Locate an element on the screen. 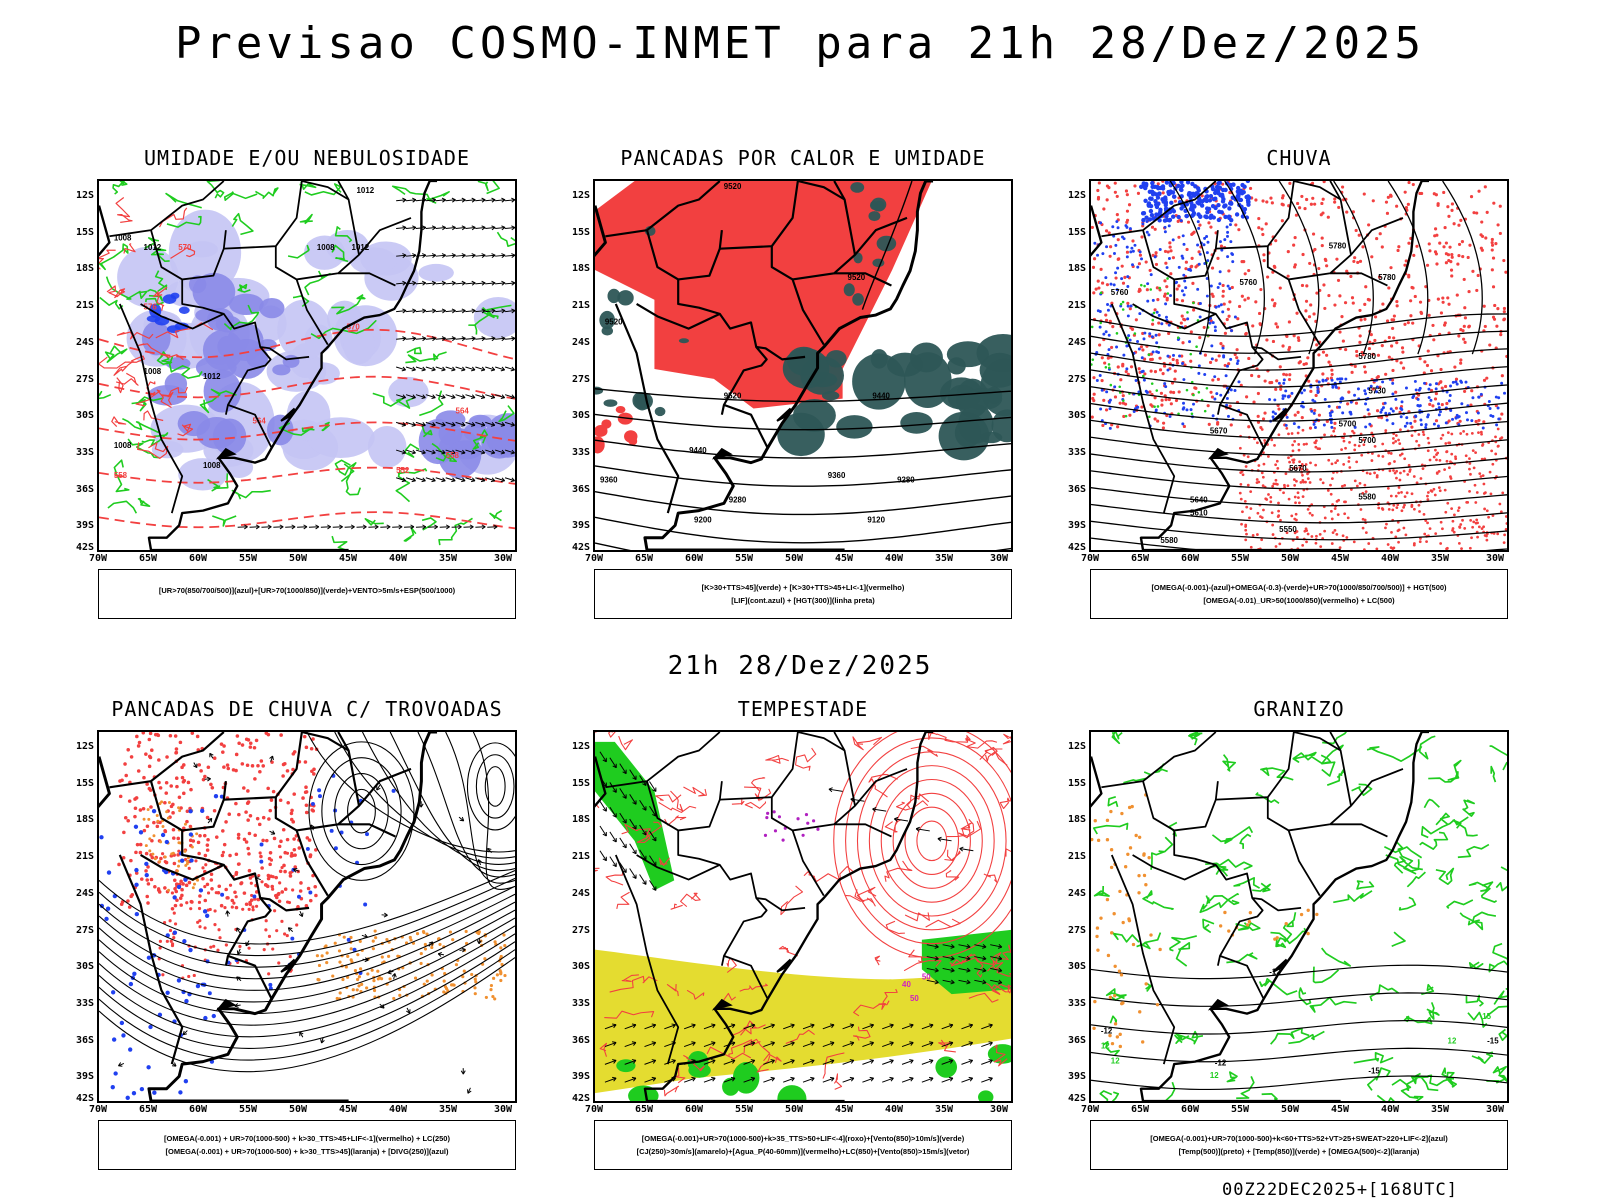  li-unstable-area is located at coordinates (601, 431).